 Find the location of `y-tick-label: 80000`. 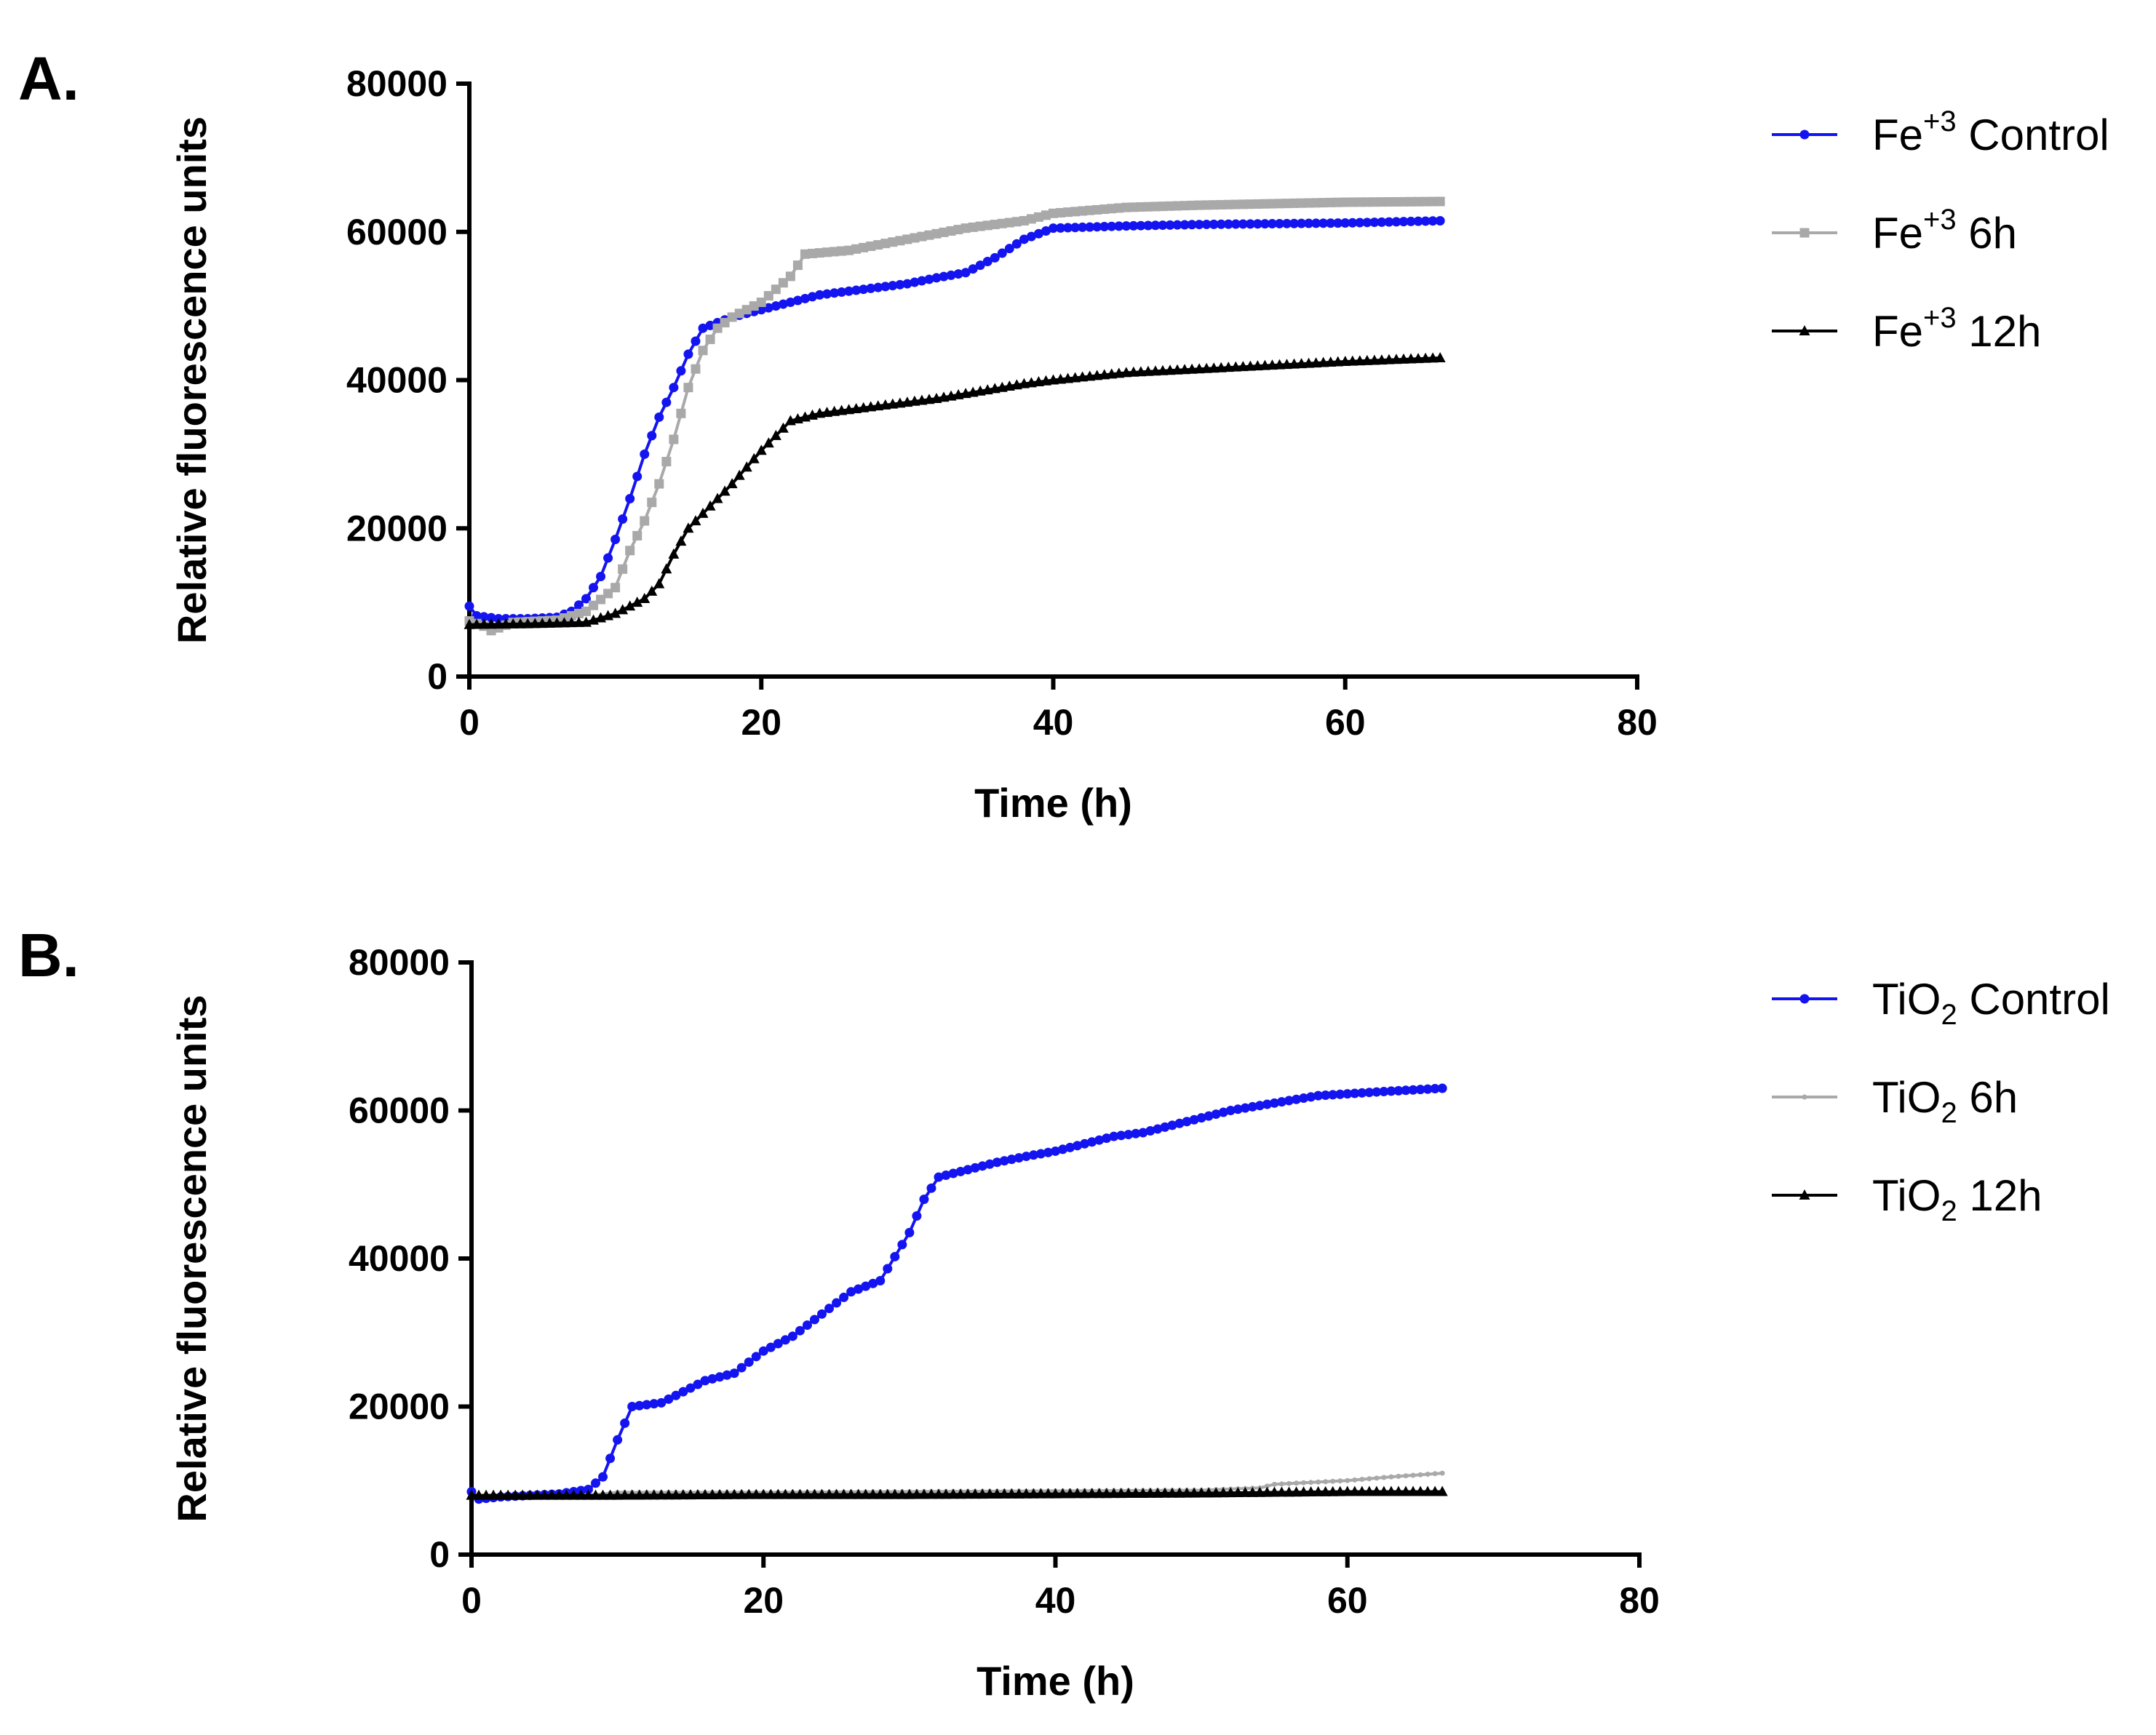

y-tick-label: 80000 is located at coordinates (396, 83).